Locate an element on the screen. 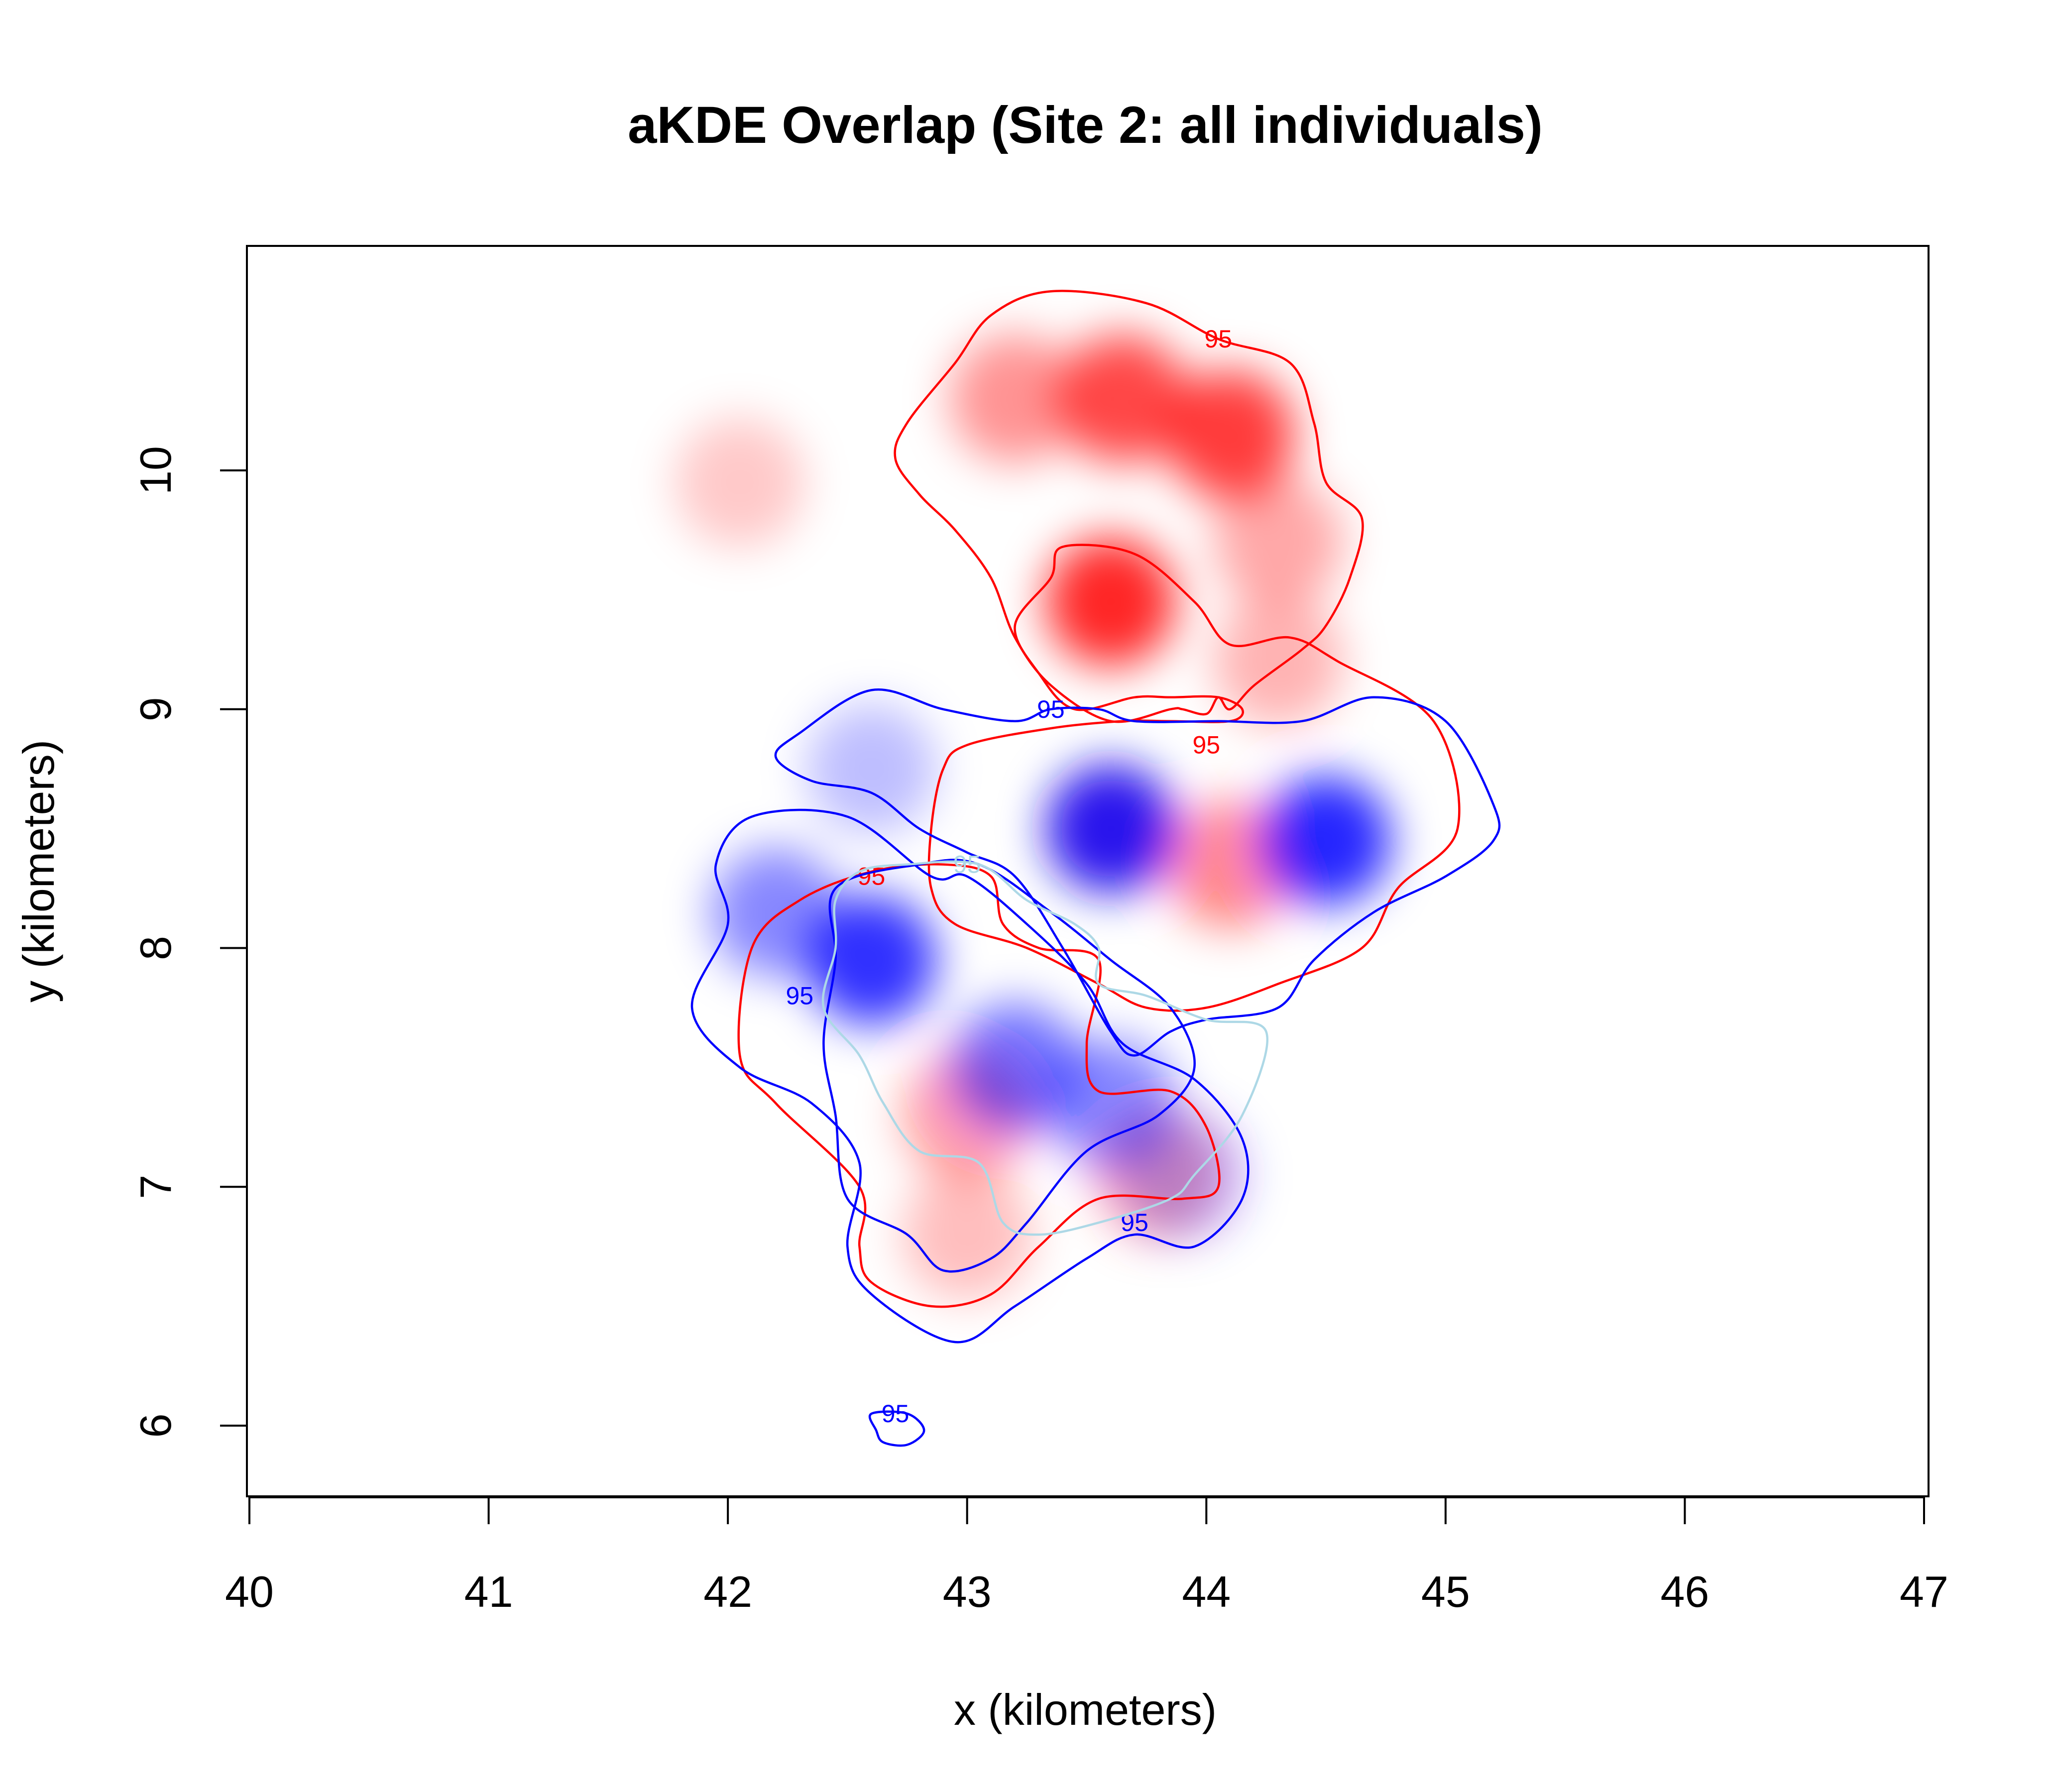 The height and width of the screenshot is (1792, 2049). y-tick-label: 6 is located at coordinates (155, 1426).